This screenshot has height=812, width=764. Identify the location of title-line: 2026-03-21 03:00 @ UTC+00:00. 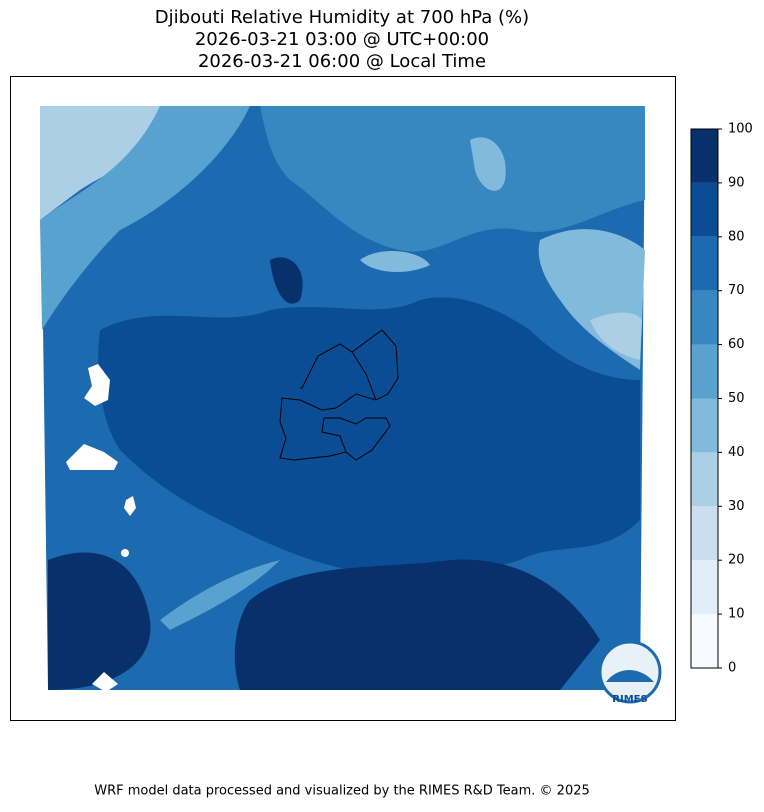
(342, 39).